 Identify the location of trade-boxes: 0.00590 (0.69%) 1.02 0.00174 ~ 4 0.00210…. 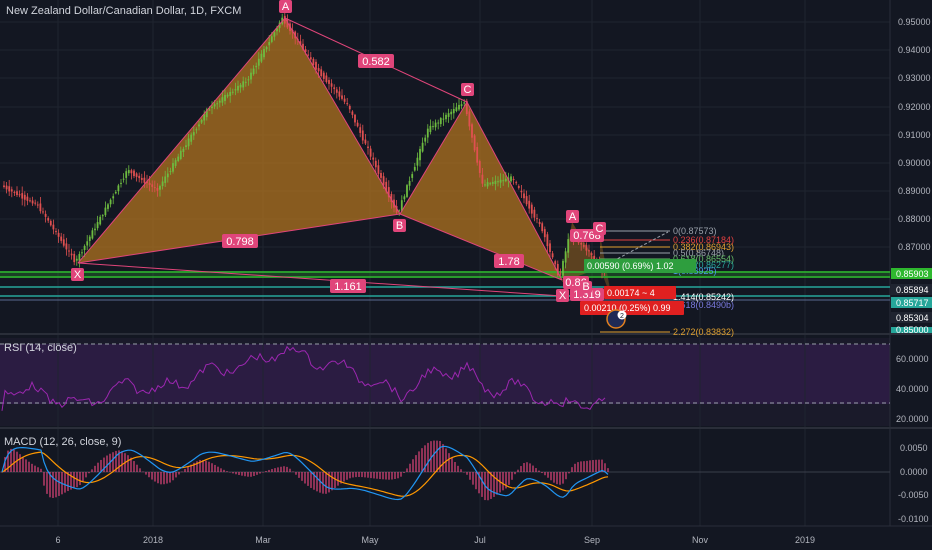
(638, 287).